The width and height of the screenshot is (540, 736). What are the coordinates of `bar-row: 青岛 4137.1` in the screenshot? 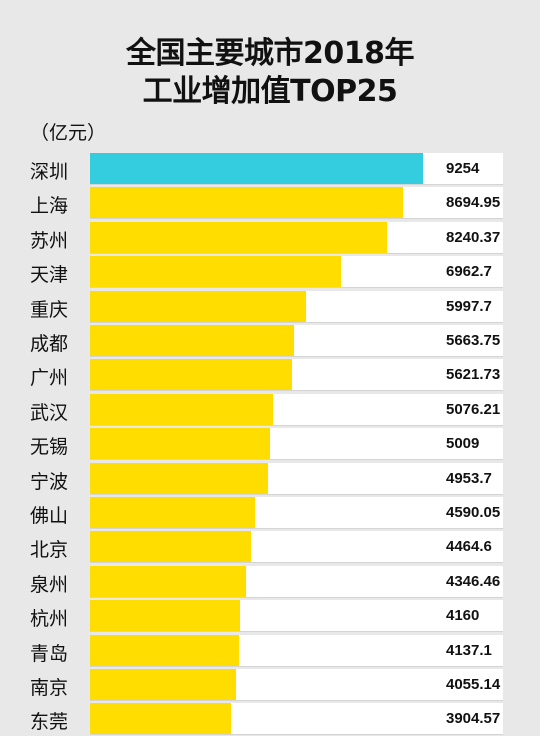 It's located at (270, 651).